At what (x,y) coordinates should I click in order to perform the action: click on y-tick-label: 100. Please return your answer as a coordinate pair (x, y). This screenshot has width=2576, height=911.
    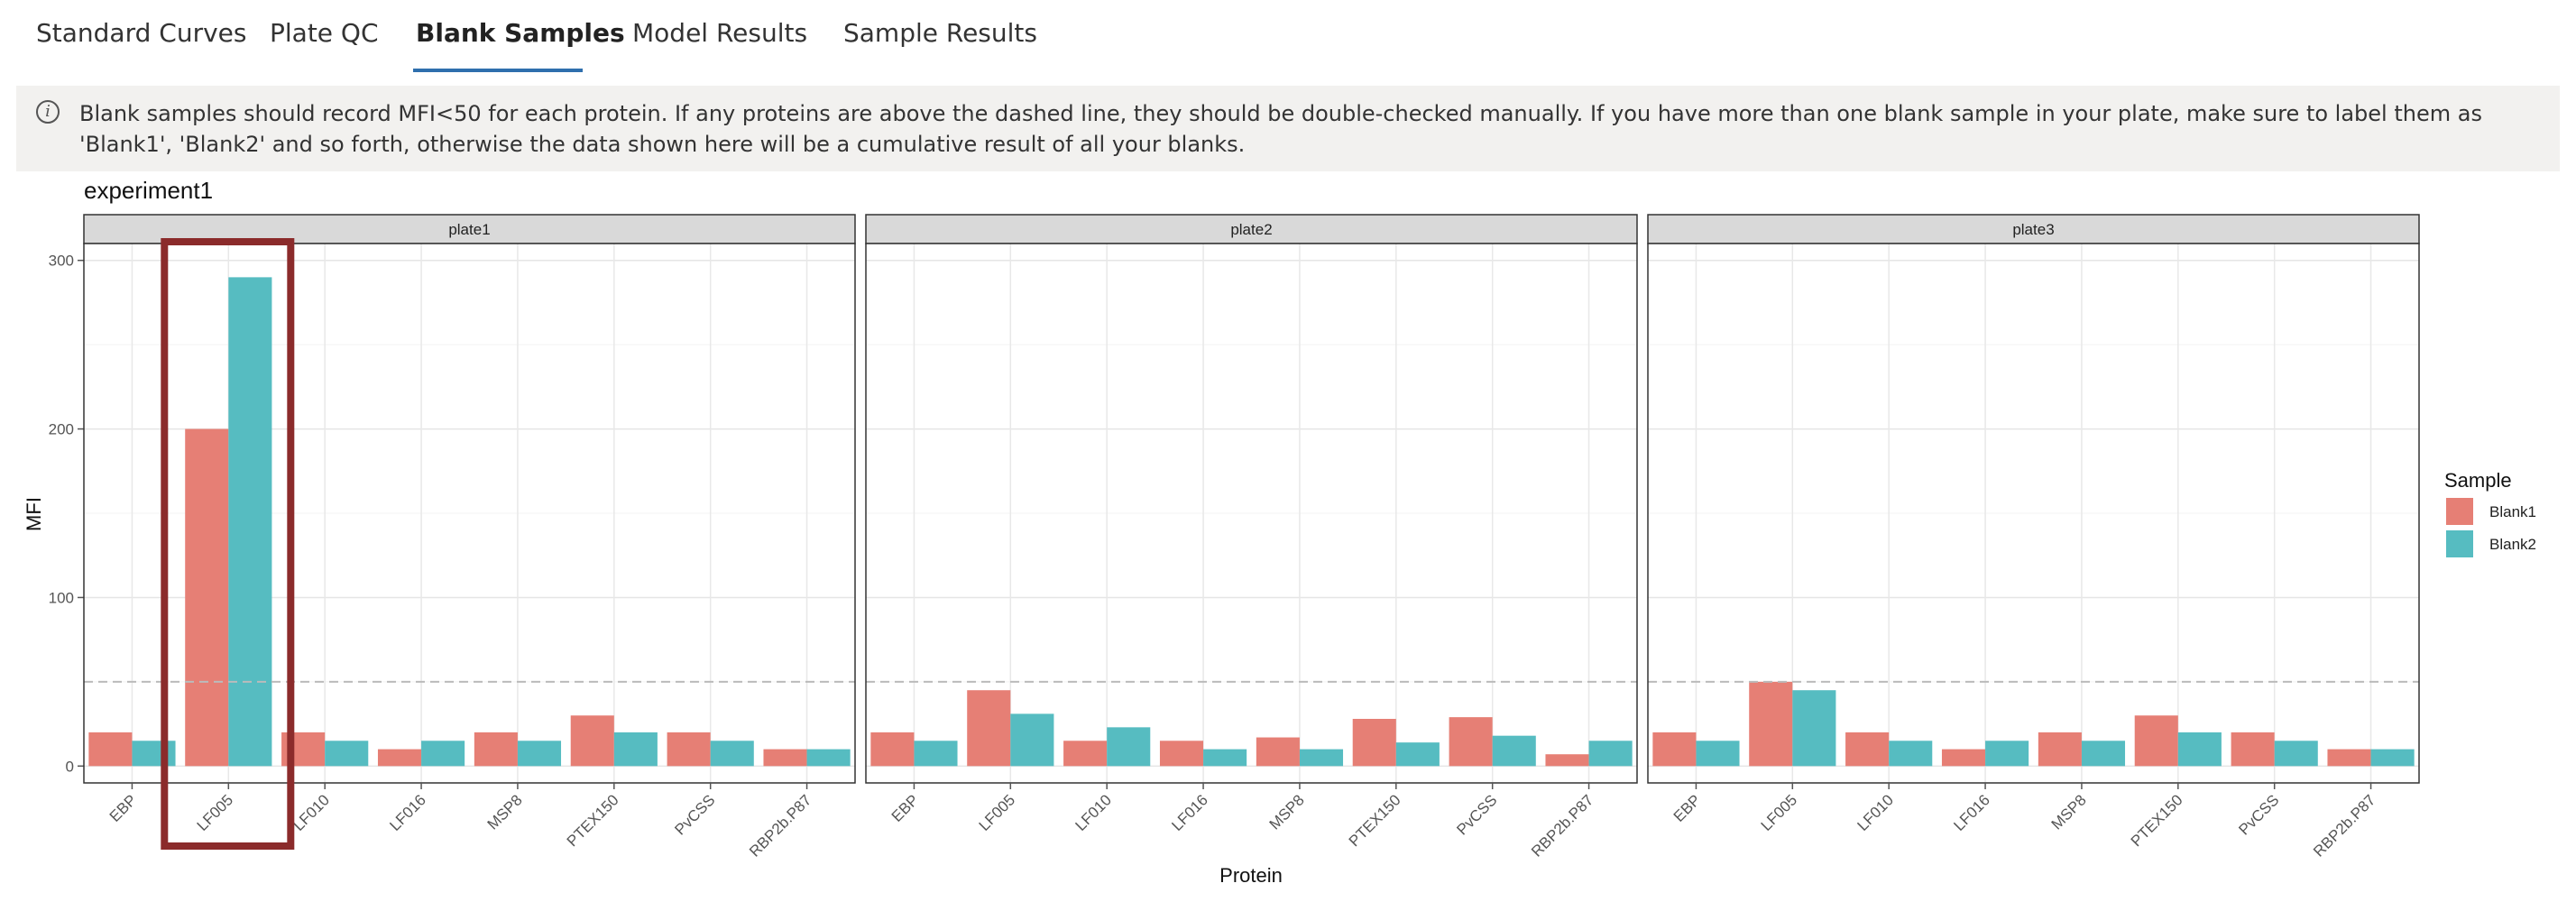
    Looking at the image, I should click on (62, 598).